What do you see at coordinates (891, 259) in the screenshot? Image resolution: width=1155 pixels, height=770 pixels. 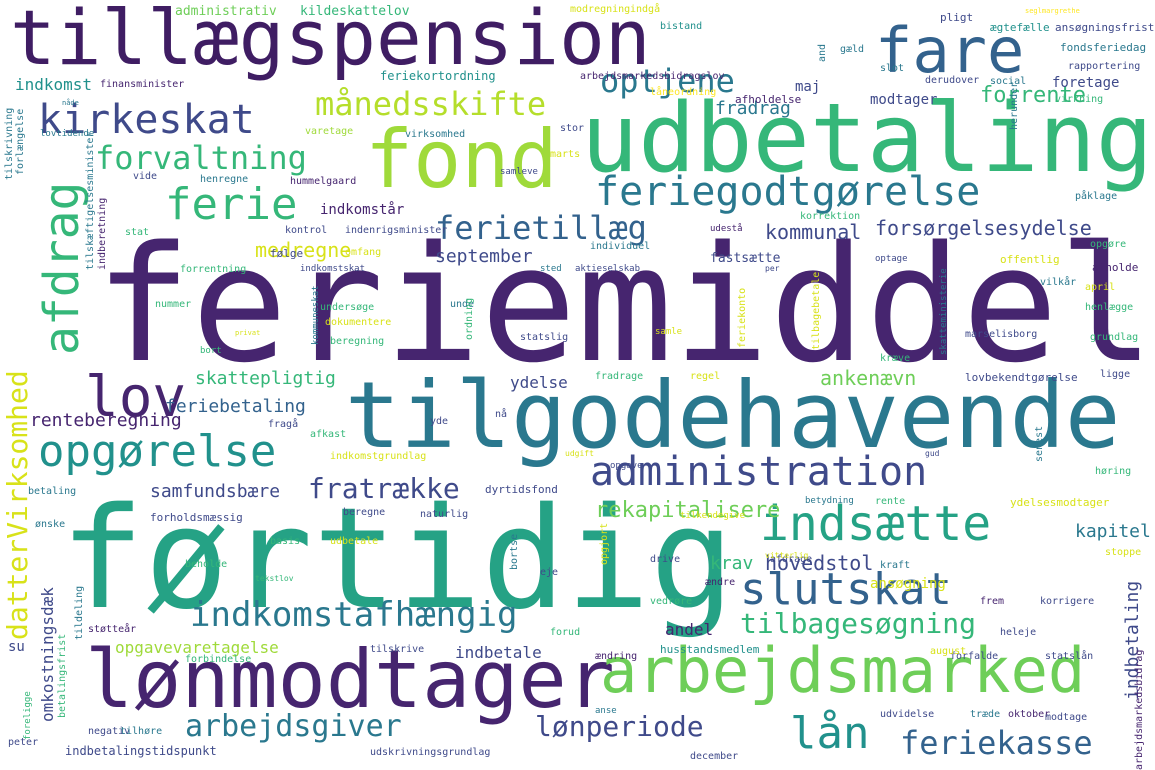 I see `word-optage: optage` at bounding box center [891, 259].